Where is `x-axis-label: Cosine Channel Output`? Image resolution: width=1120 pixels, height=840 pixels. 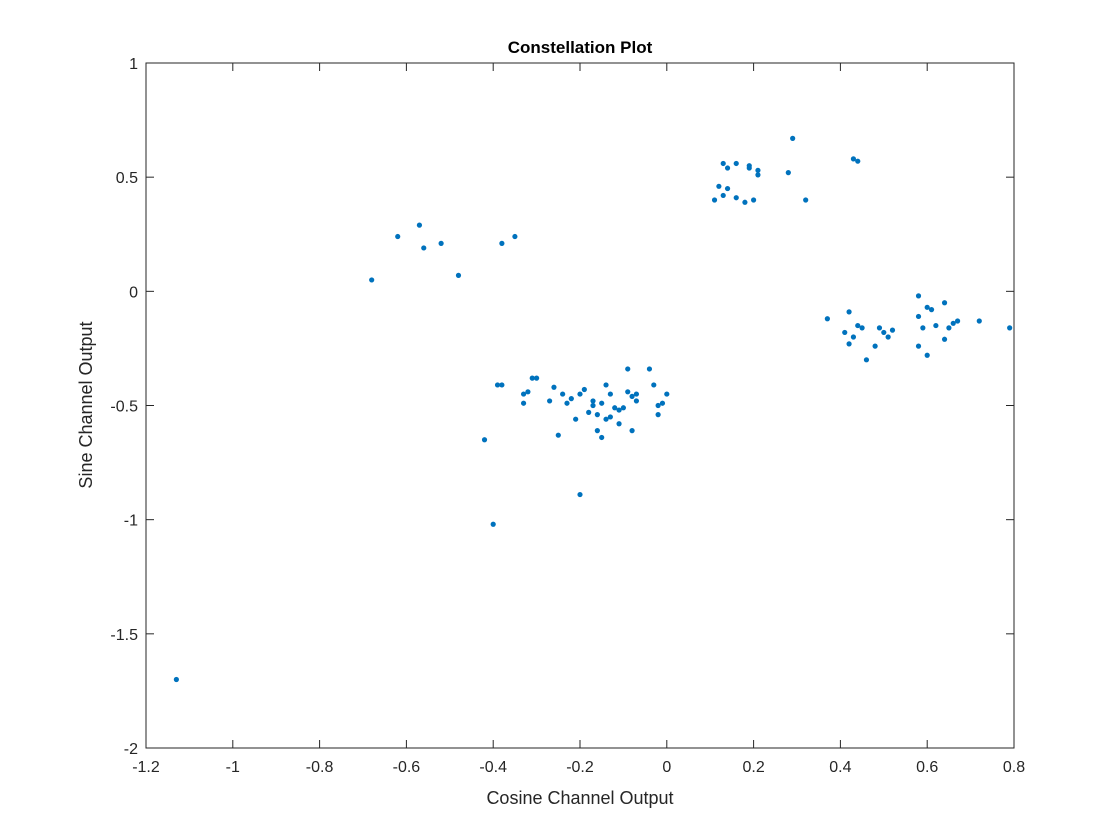
x-axis-label: Cosine Channel Output is located at coordinates (579, 798).